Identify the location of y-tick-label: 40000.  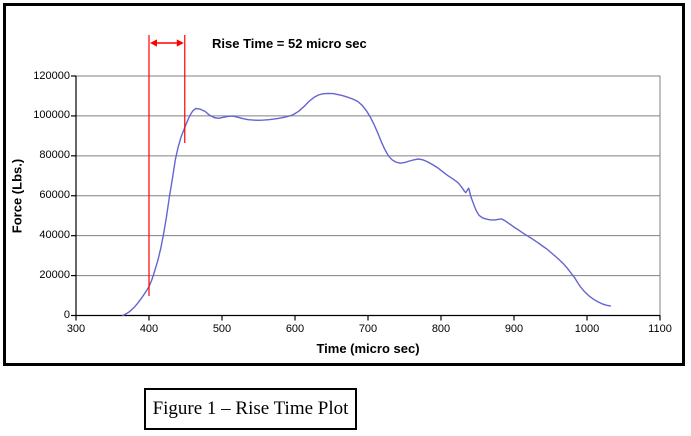
(54, 235).